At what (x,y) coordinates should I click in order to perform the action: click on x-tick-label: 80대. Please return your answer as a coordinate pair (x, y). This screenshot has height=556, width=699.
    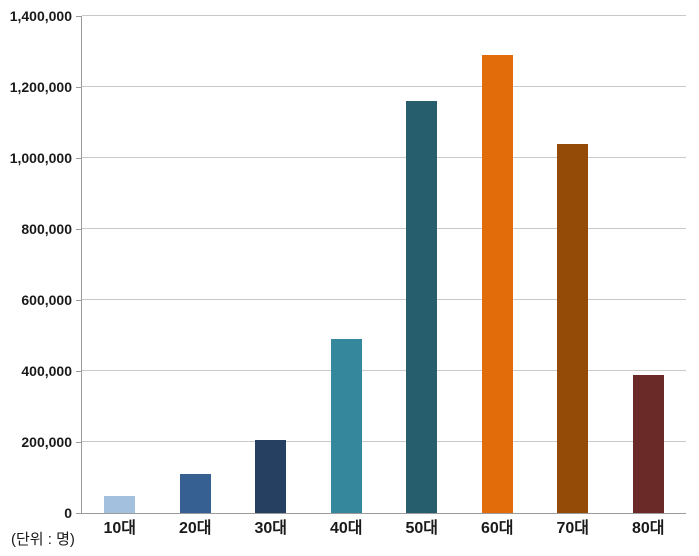
    Looking at the image, I should click on (648, 528).